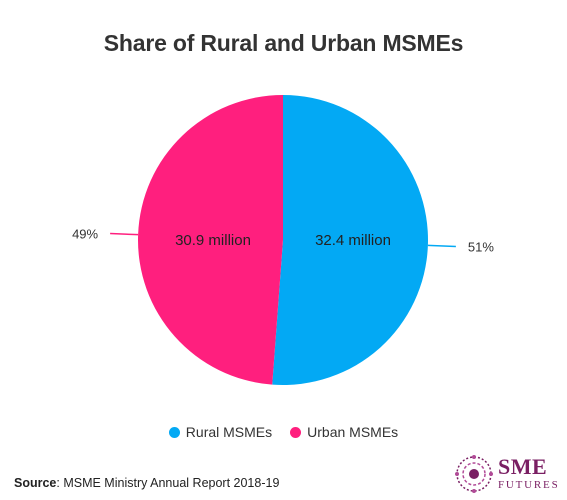 This screenshot has width=567, height=500. I want to click on slice-percent-label-urban: 49%, so click(85, 234).